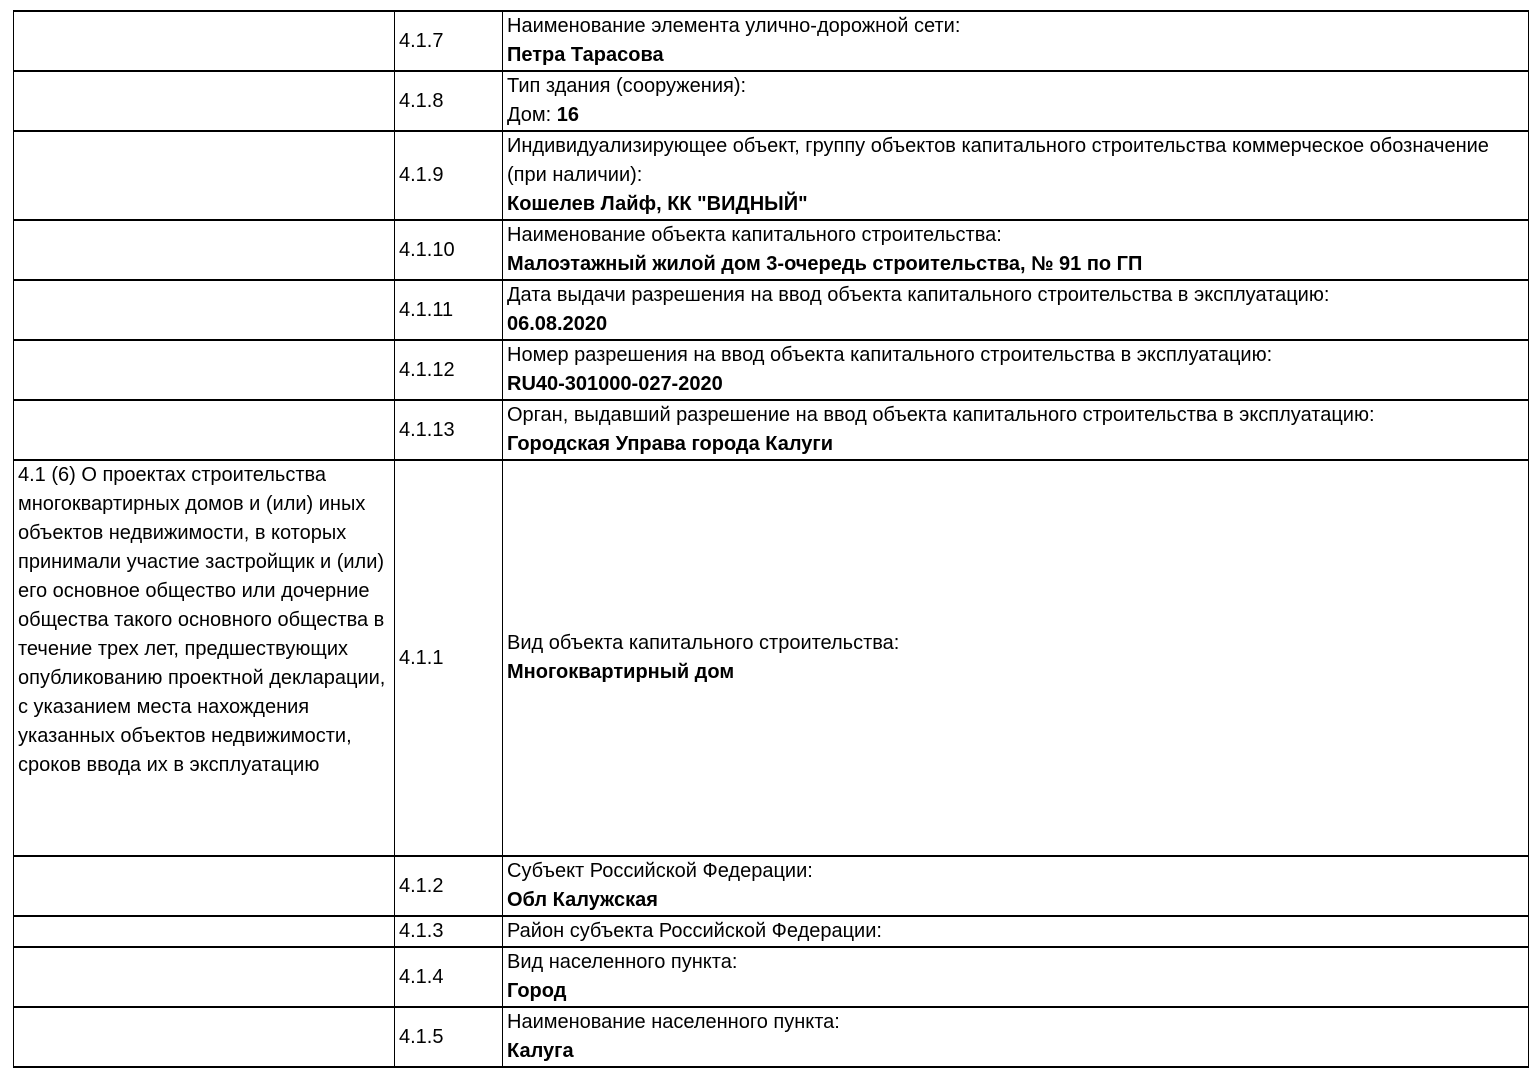  I want to click on row-number-text: 4.1.2, so click(421, 885).